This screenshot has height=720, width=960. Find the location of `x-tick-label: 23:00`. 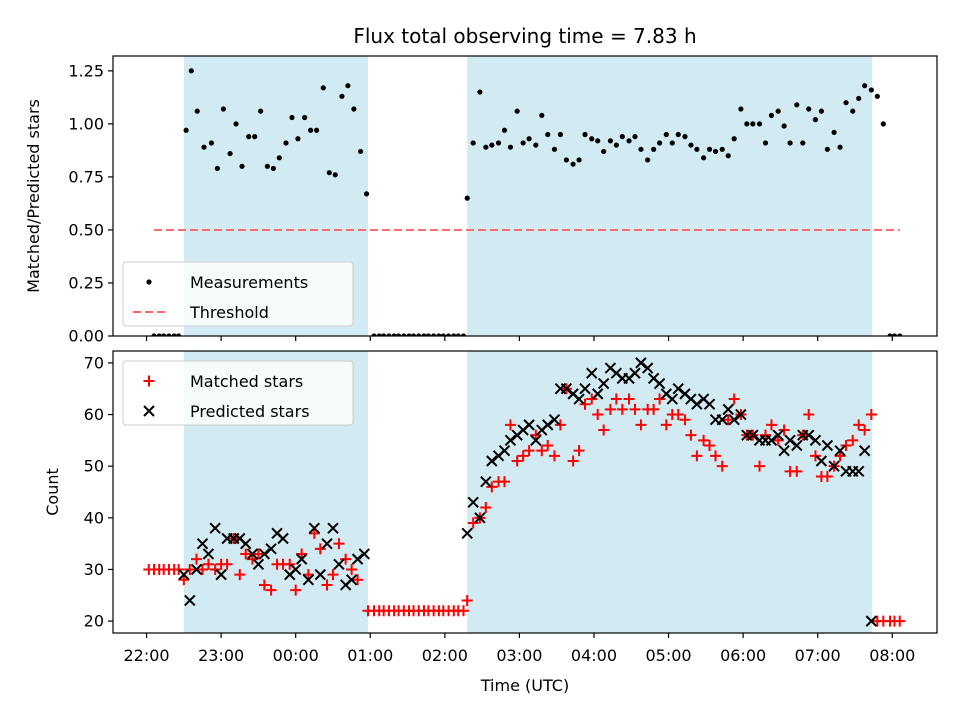

x-tick-label: 23:00 is located at coordinates (221, 655).